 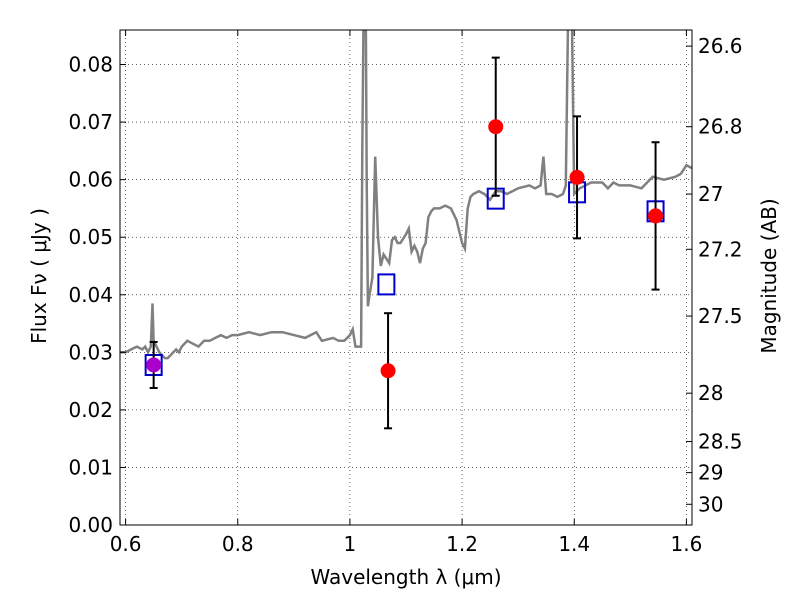 What do you see at coordinates (710, 194) in the screenshot?
I see `right-tick-label: 27` at bounding box center [710, 194].